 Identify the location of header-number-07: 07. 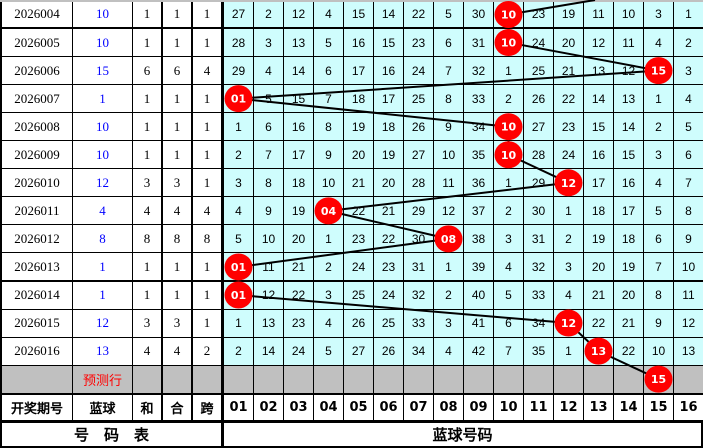
(418, 407).